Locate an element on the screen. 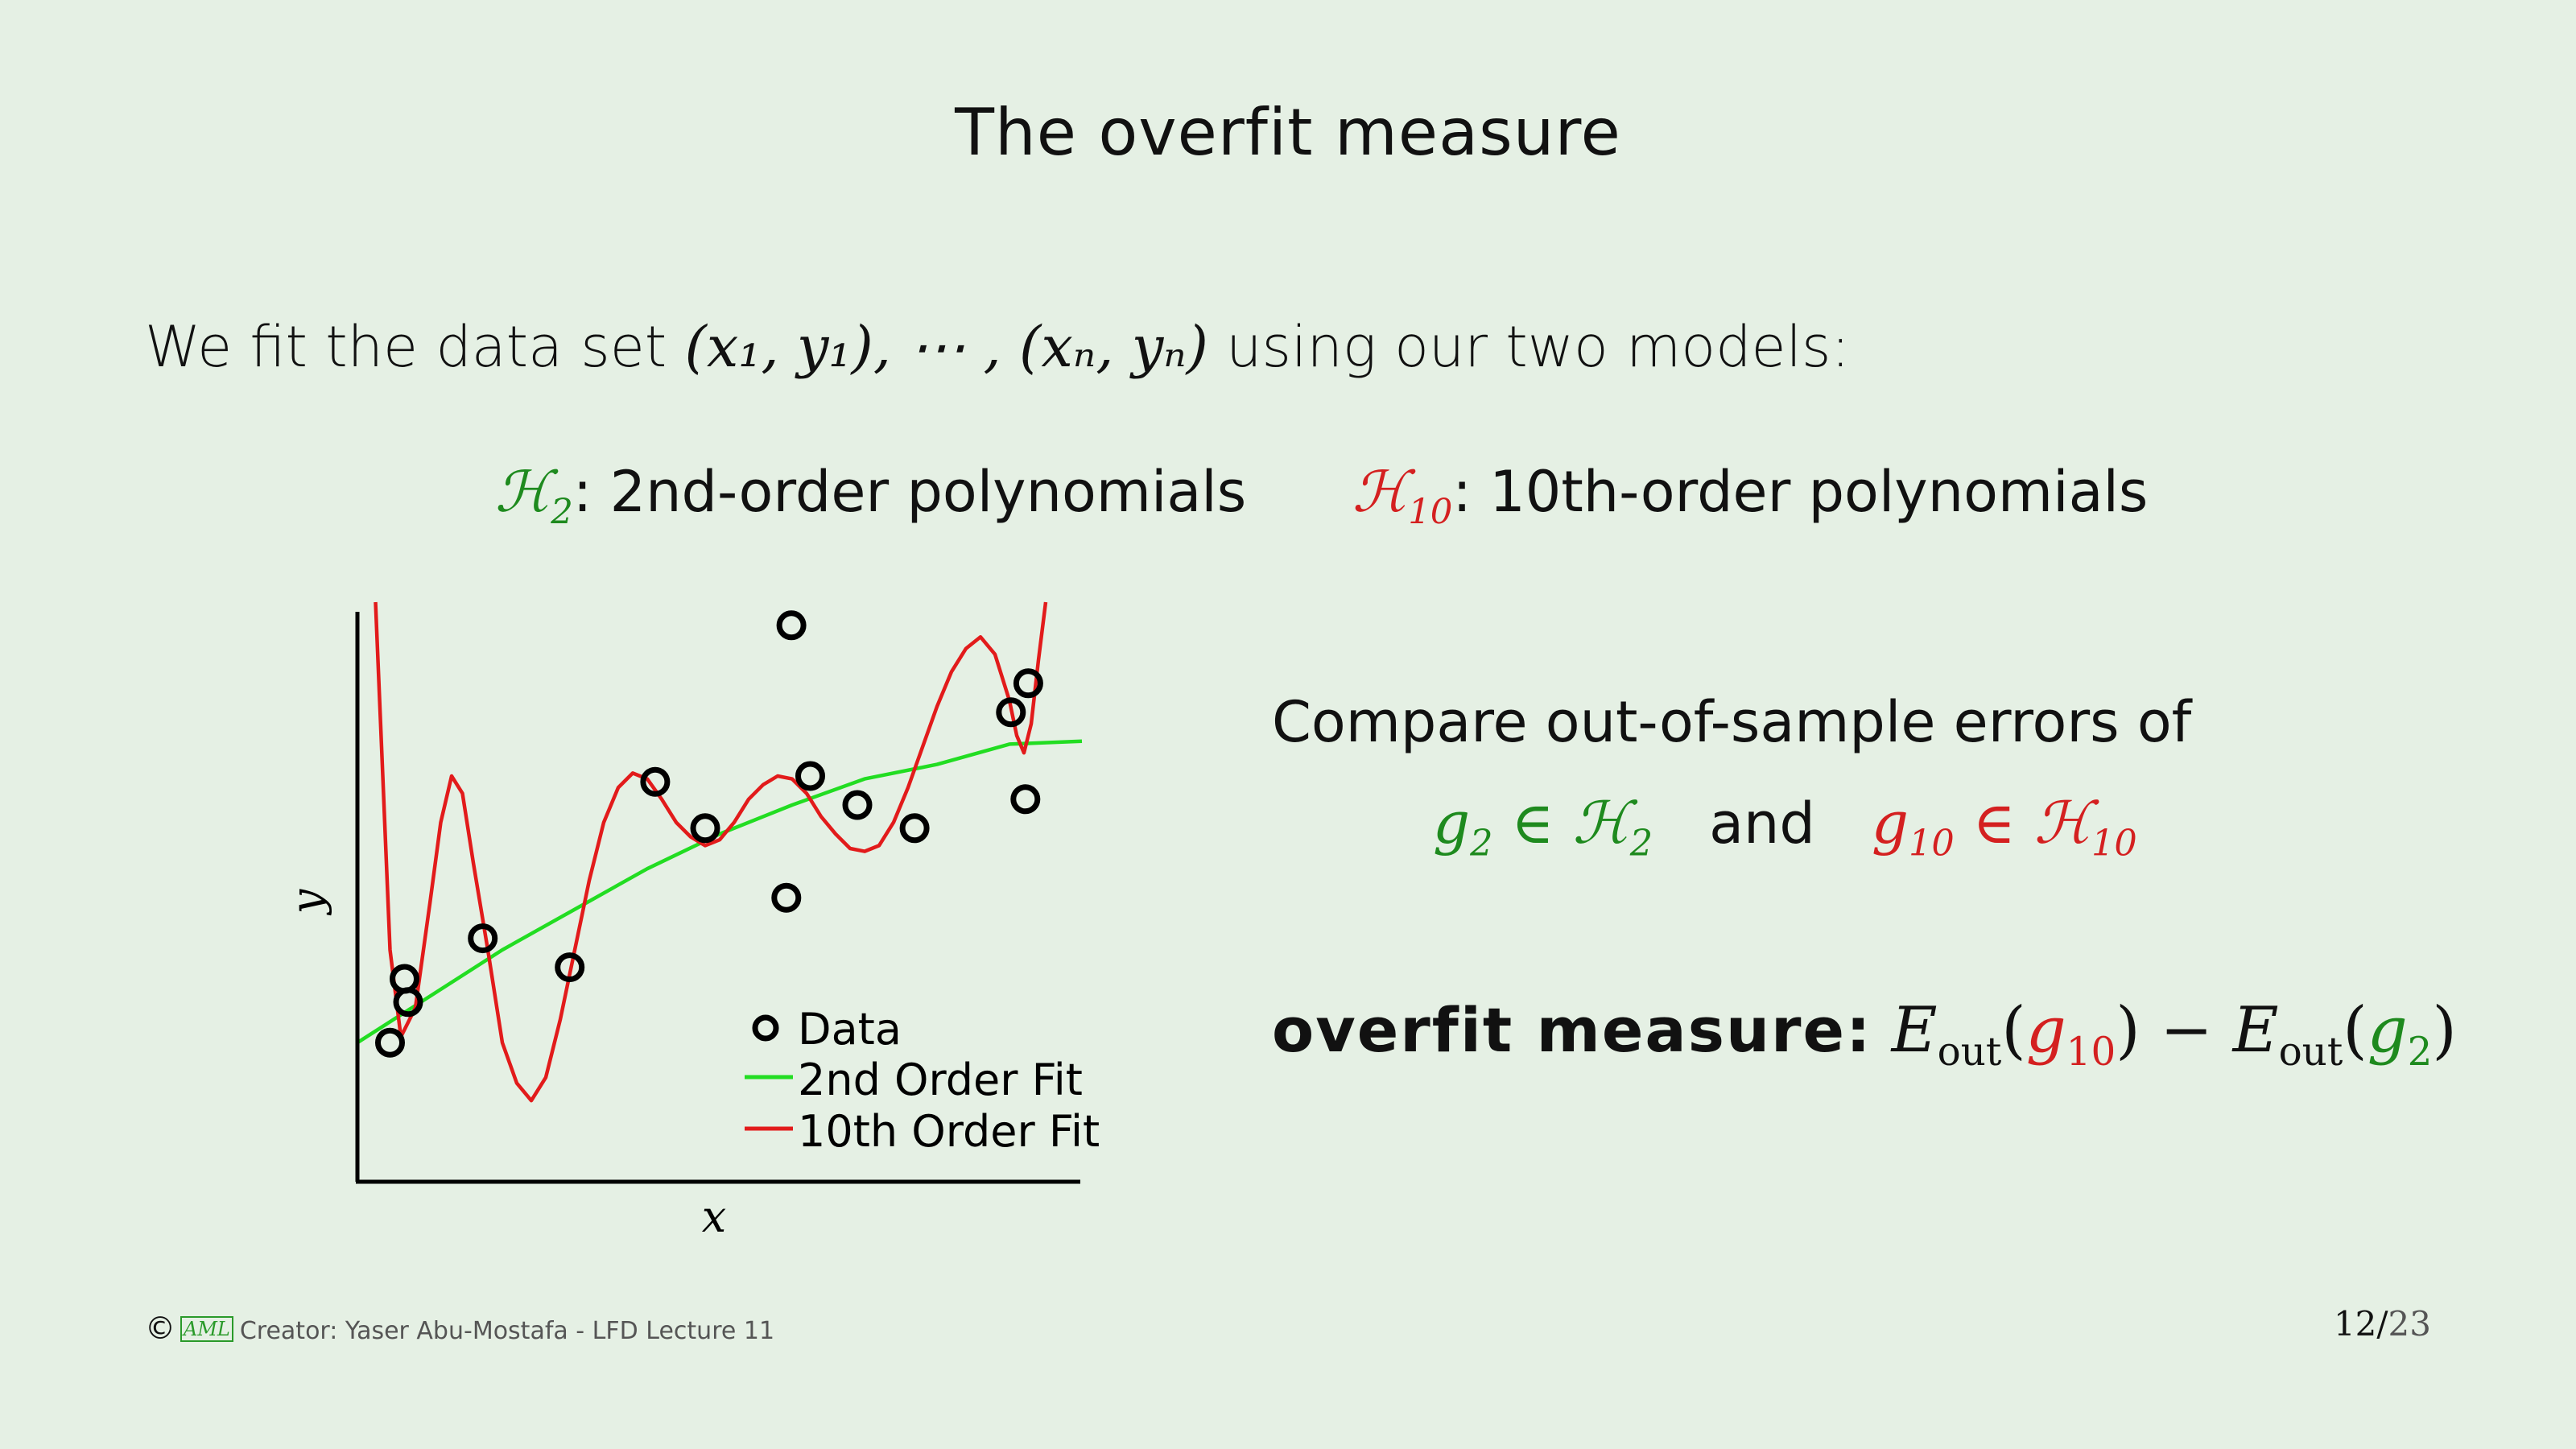 Image resolution: width=2576 pixels, height=1449 pixels. page-total: 23 is located at coordinates (2409, 1324).